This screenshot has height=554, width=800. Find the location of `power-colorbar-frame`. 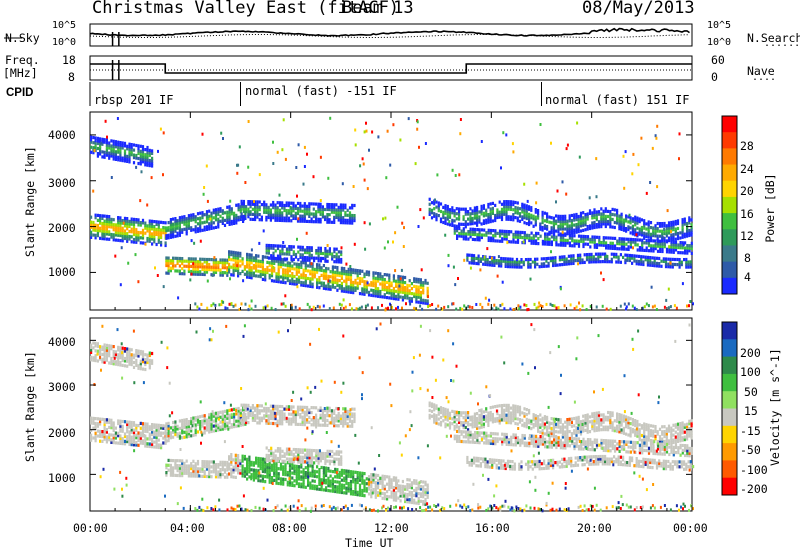

power-colorbar-frame is located at coordinates (729, 205).